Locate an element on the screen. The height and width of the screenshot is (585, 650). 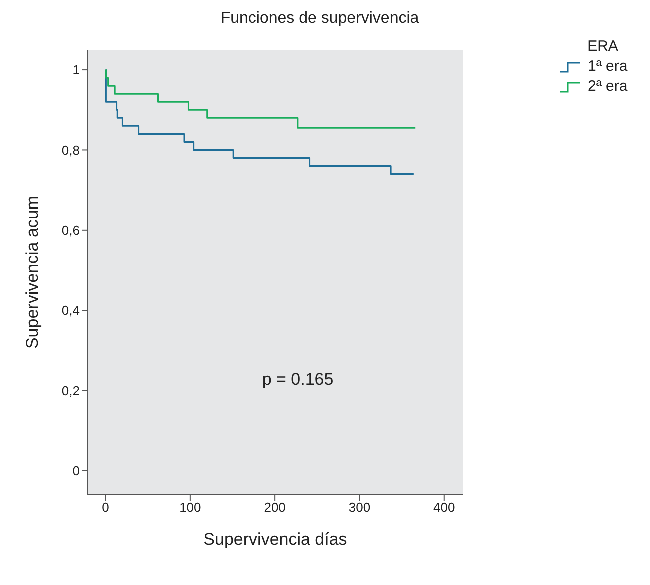
y-tick-label: 0,6 is located at coordinates (71, 230).